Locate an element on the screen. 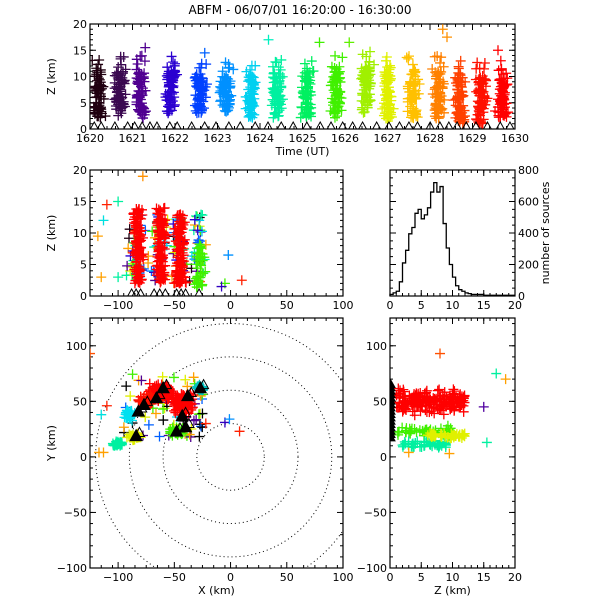 The height and width of the screenshot is (600, 600). plot-area is located at coordinates (169, 233).